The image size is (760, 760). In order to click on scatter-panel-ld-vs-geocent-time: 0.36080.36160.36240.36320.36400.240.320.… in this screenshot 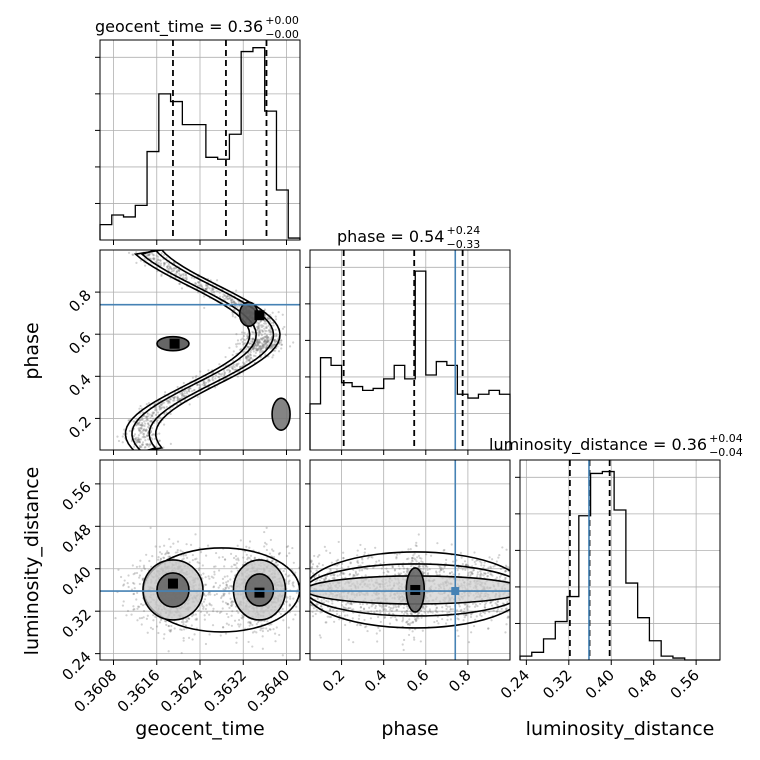, I will do `click(179, 587)`.